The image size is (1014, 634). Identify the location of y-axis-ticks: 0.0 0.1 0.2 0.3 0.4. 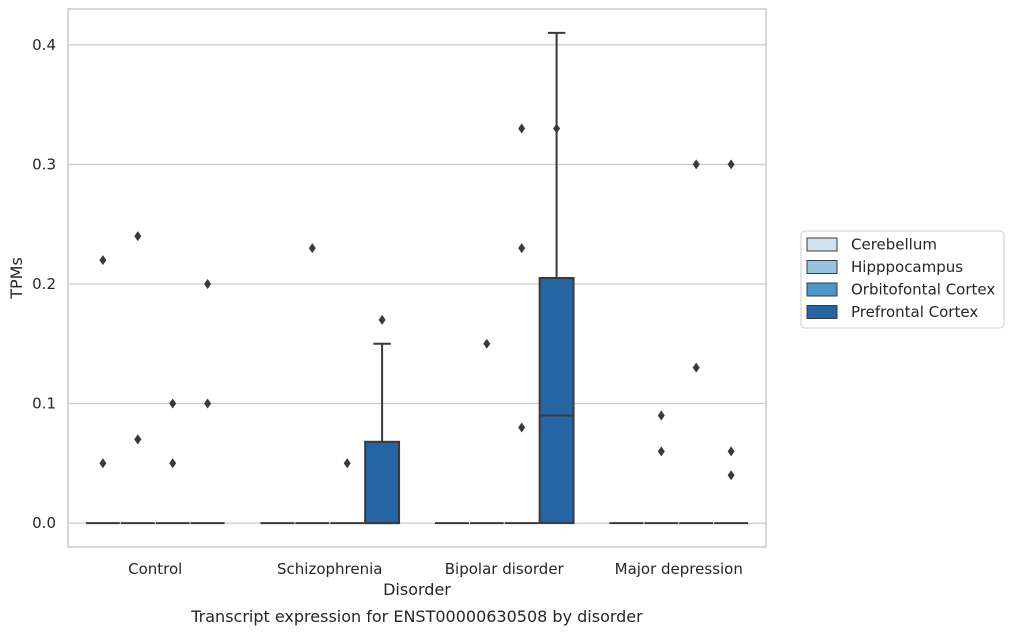
(44, 284).